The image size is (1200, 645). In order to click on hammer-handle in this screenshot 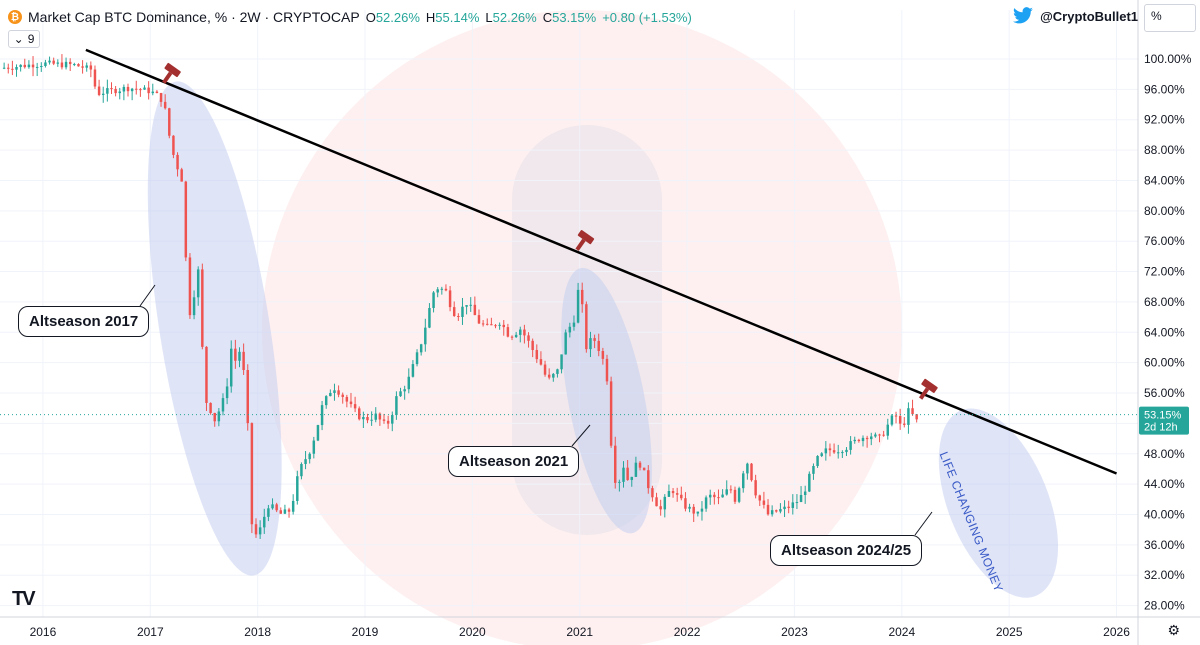, I will do `click(167, 77)`.